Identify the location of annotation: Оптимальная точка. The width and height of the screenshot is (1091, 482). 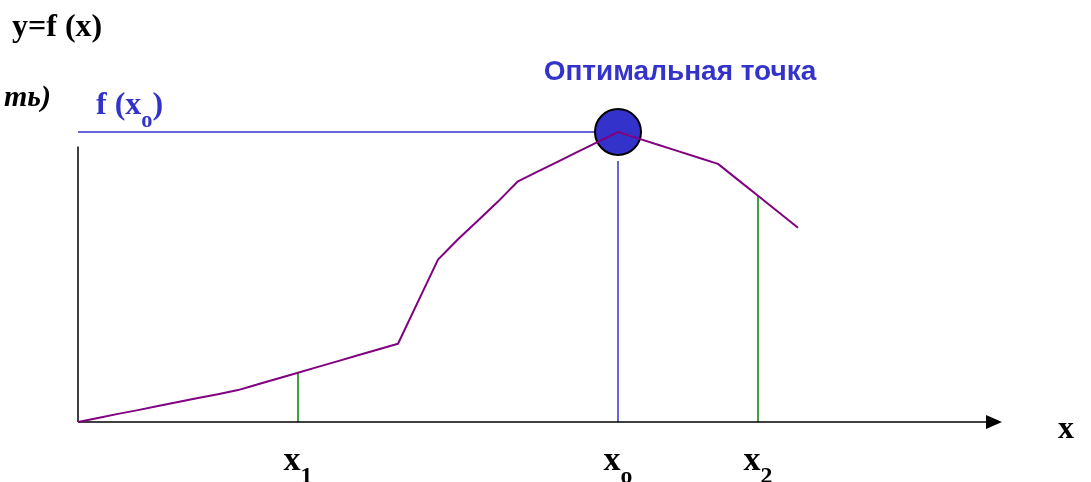
(680, 70).